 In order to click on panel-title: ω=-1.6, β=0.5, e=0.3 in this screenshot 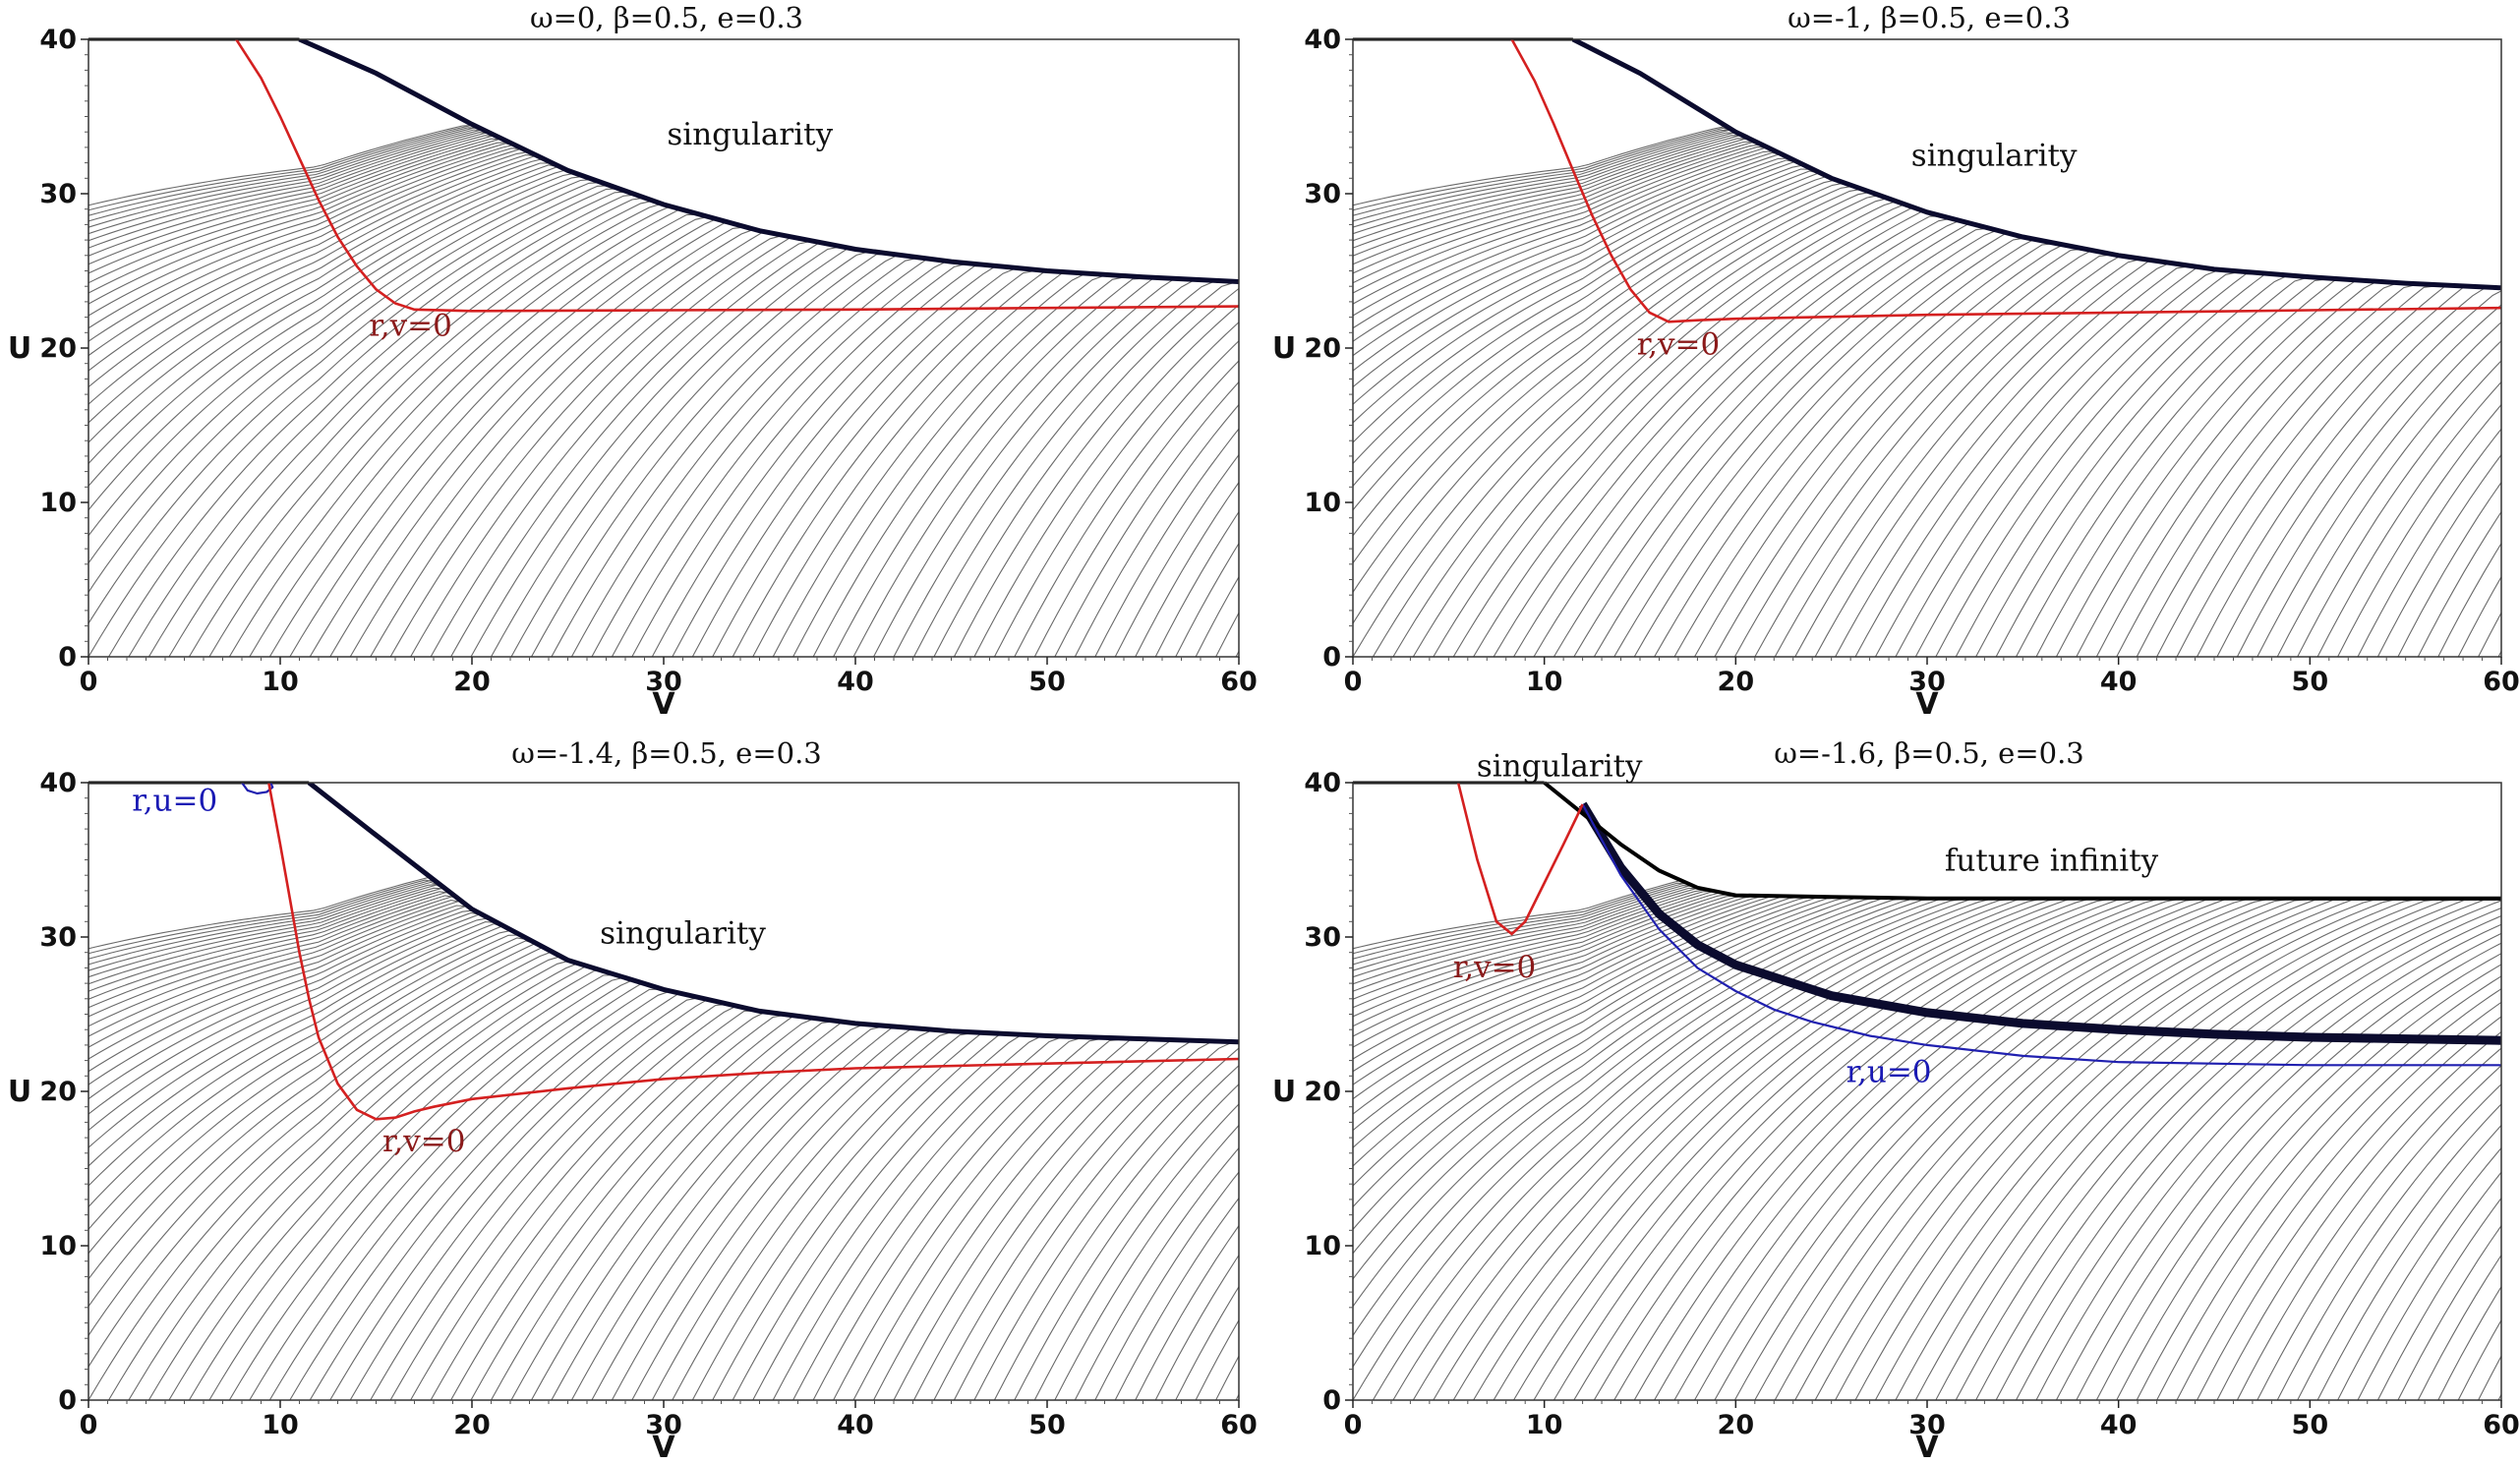, I will do `click(1929, 753)`.